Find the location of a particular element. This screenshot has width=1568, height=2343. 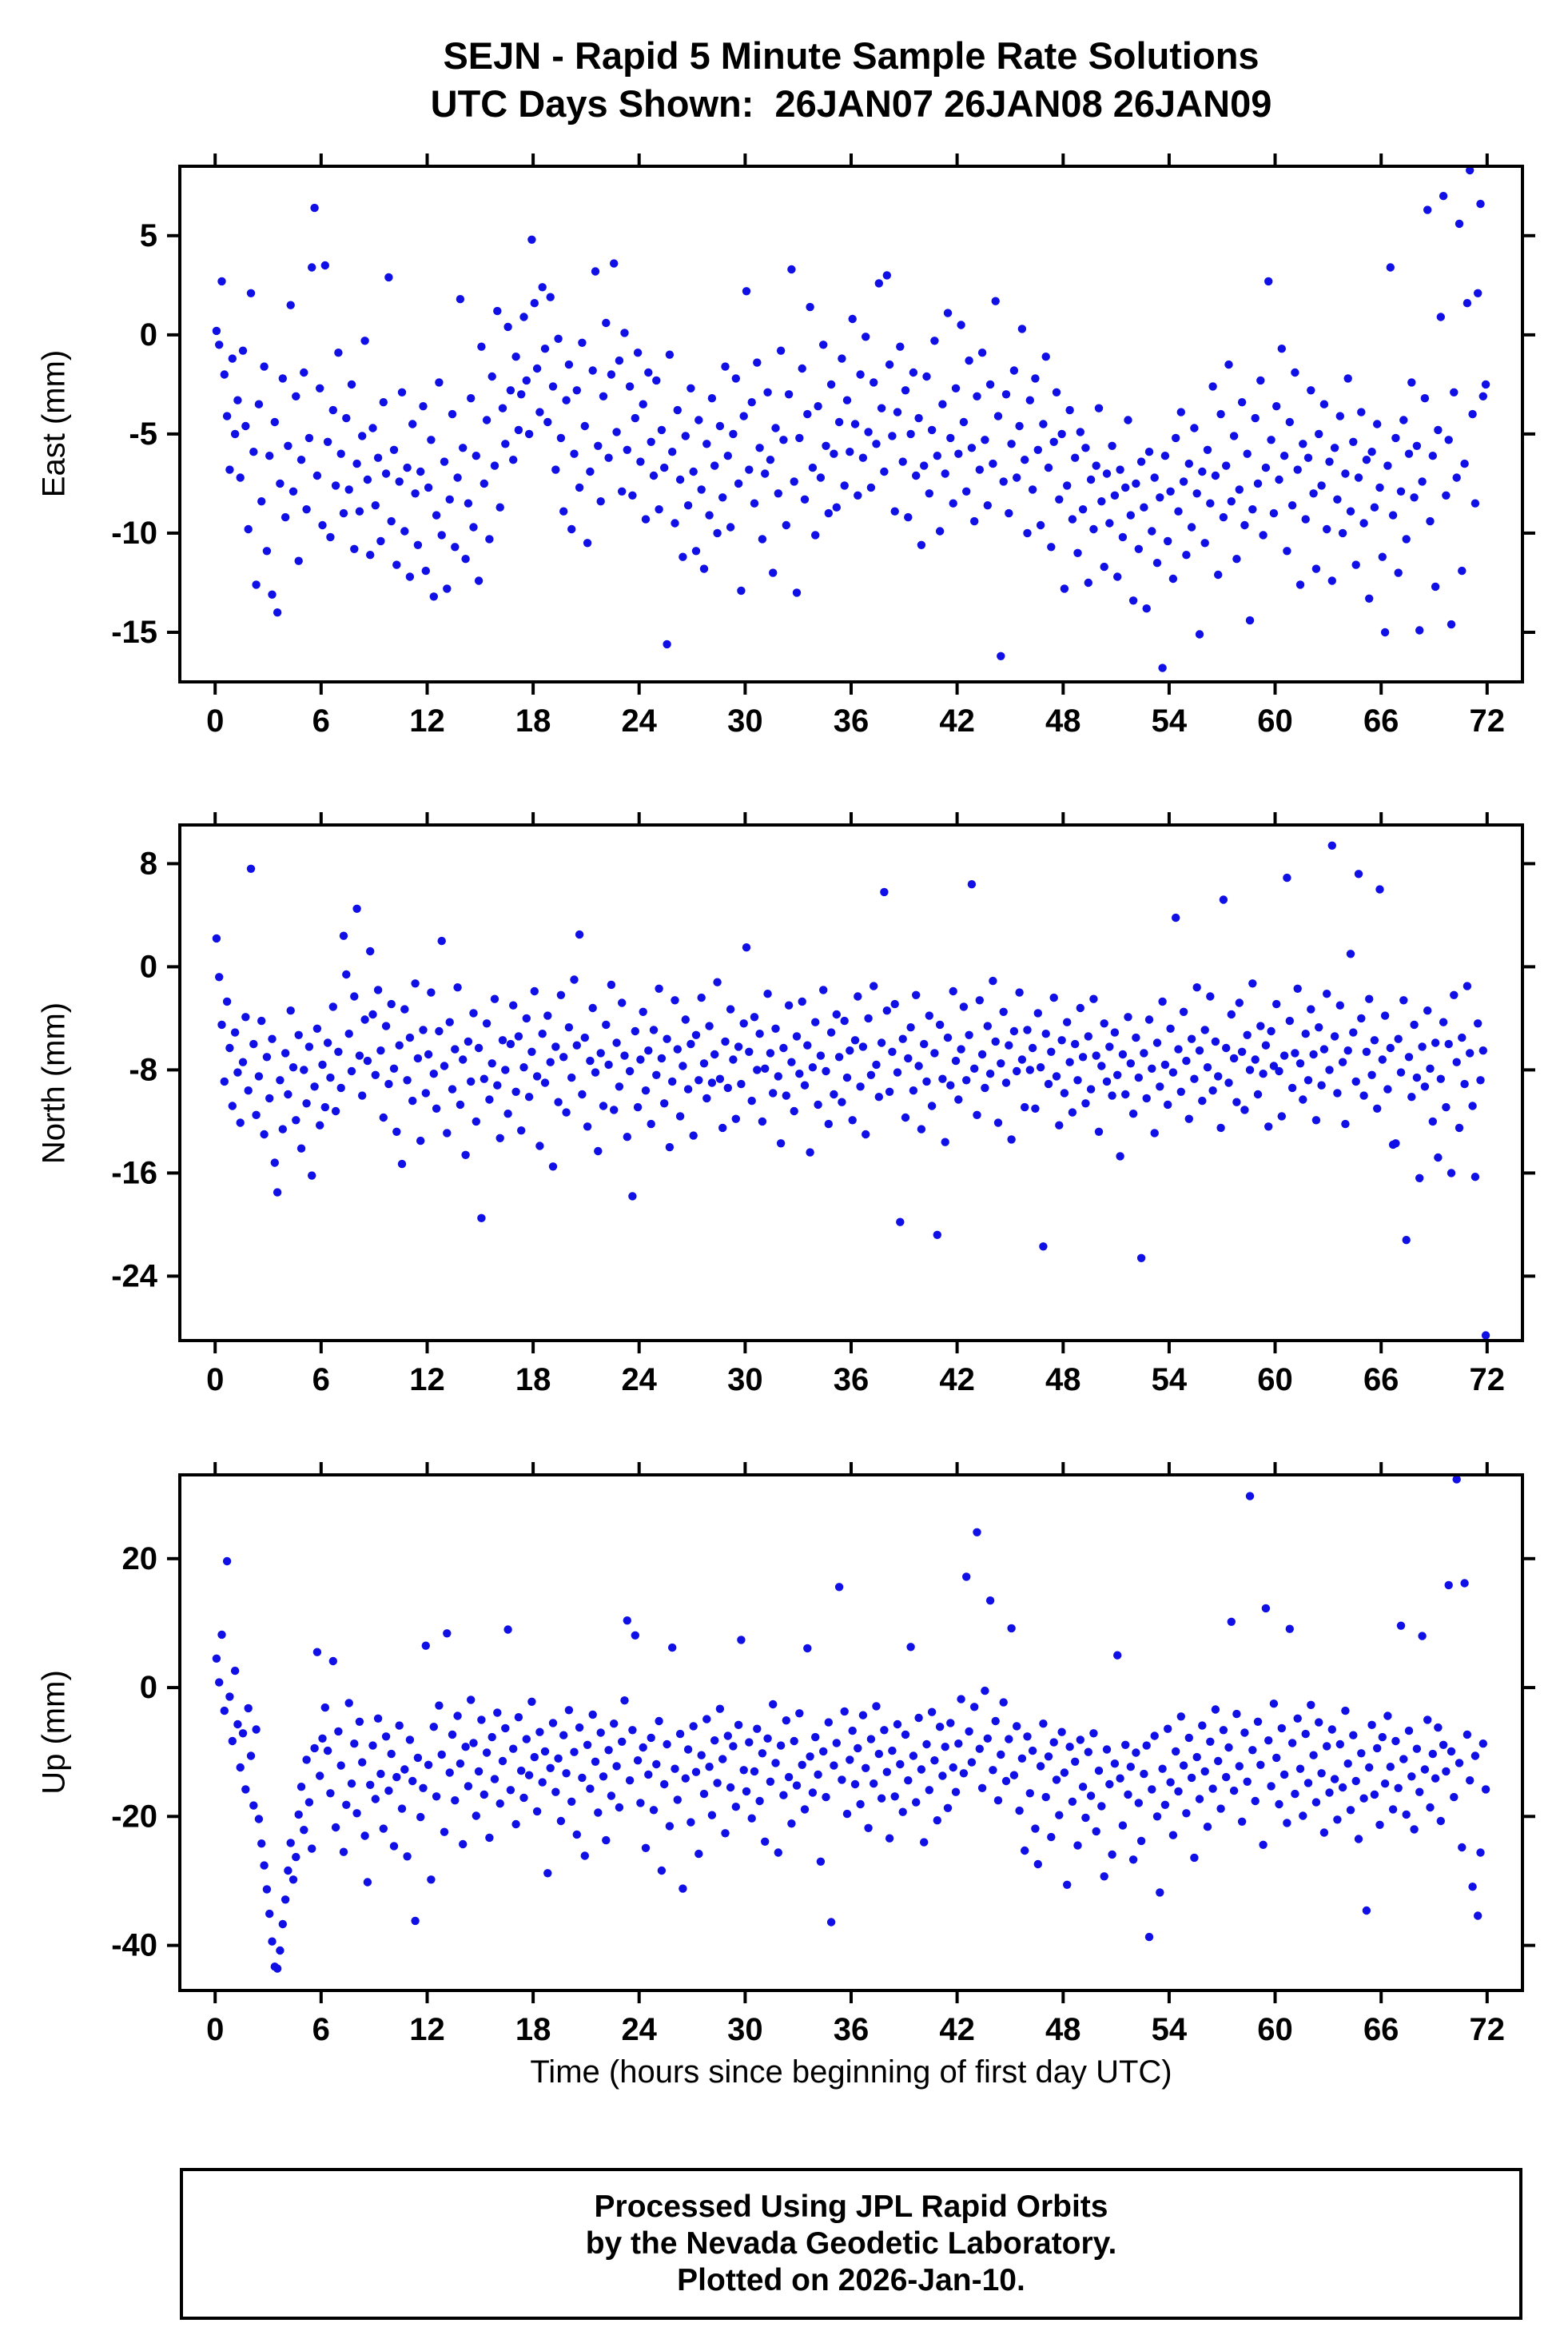

north-y-axis-label: North (mm) is located at coordinates (54, 1083).